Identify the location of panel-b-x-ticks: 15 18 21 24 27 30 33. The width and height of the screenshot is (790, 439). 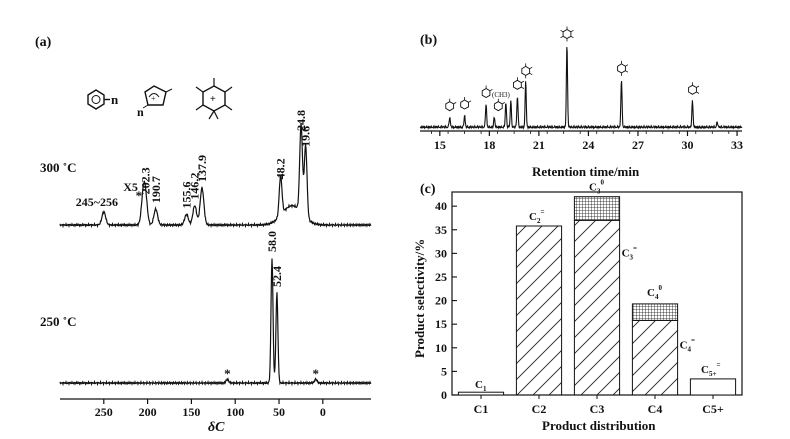
(587, 141).